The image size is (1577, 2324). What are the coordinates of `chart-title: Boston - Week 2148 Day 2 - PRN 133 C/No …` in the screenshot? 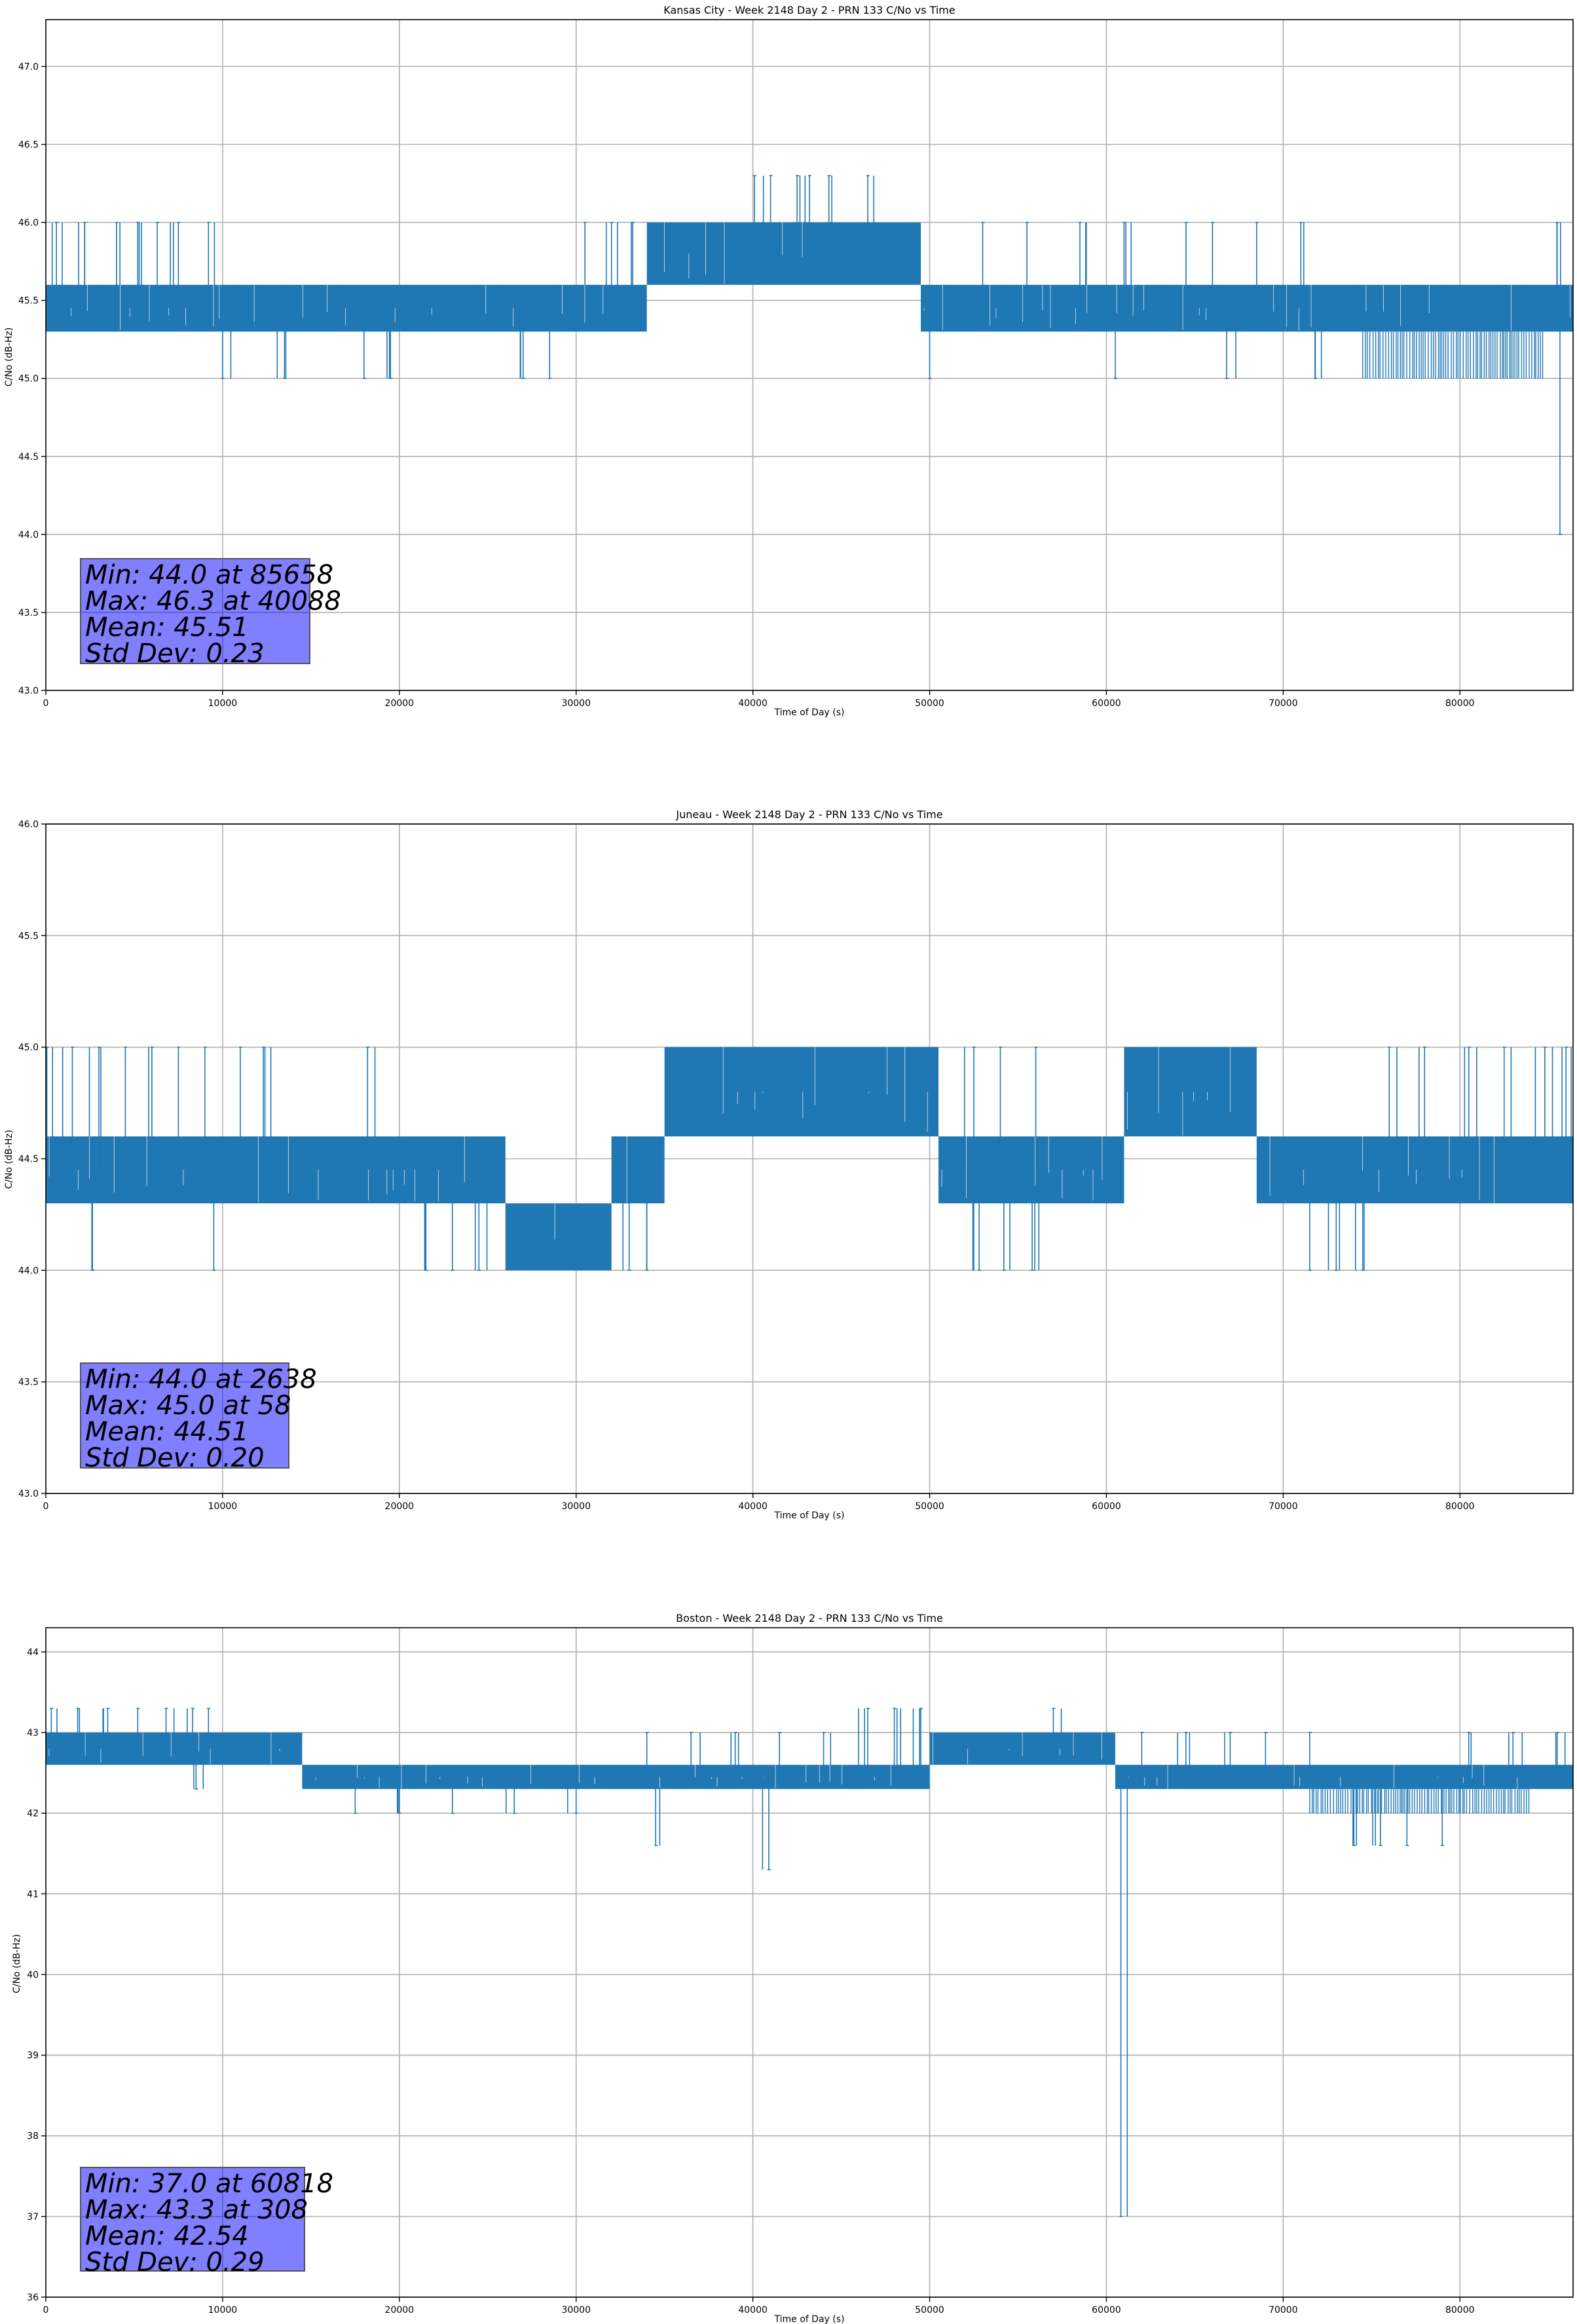 It's located at (809, 1618).